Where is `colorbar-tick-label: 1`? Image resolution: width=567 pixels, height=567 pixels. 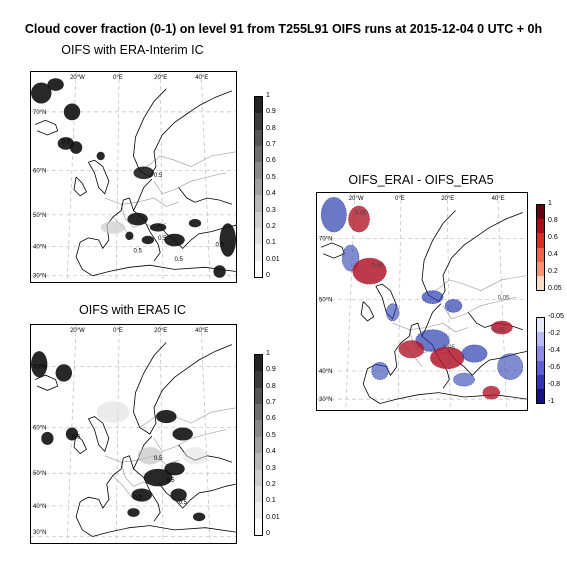 colorbar-tick-label: 1 is located at coordinates (550, 203).